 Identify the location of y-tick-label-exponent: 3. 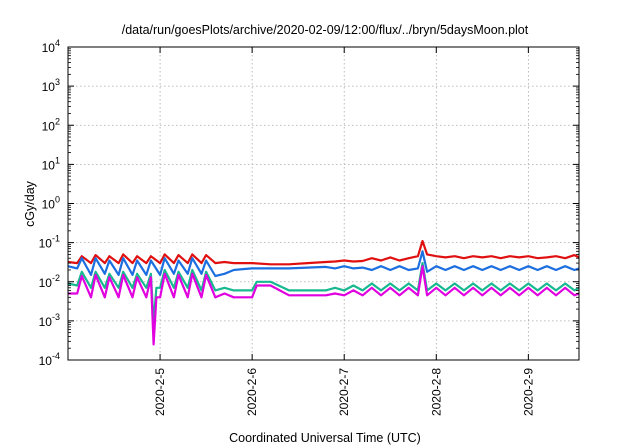
(57, 82).